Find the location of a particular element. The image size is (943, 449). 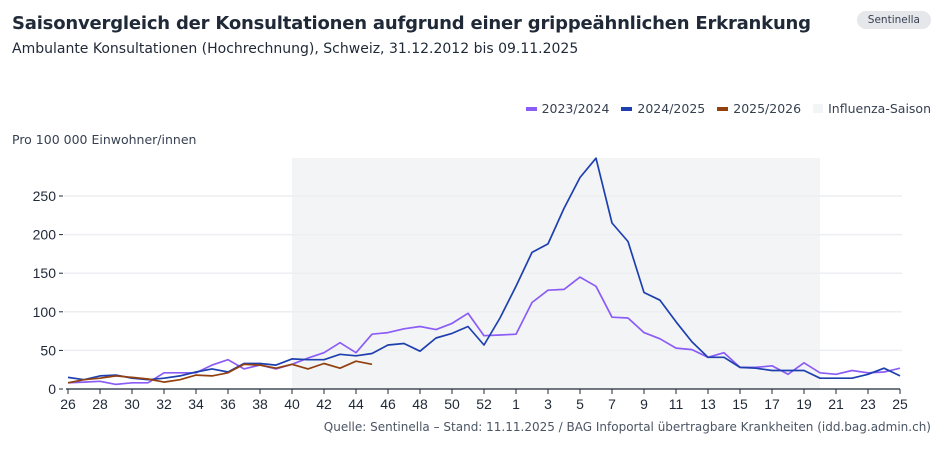

series-line-2025-2026 is located at coordinates (220, 372).